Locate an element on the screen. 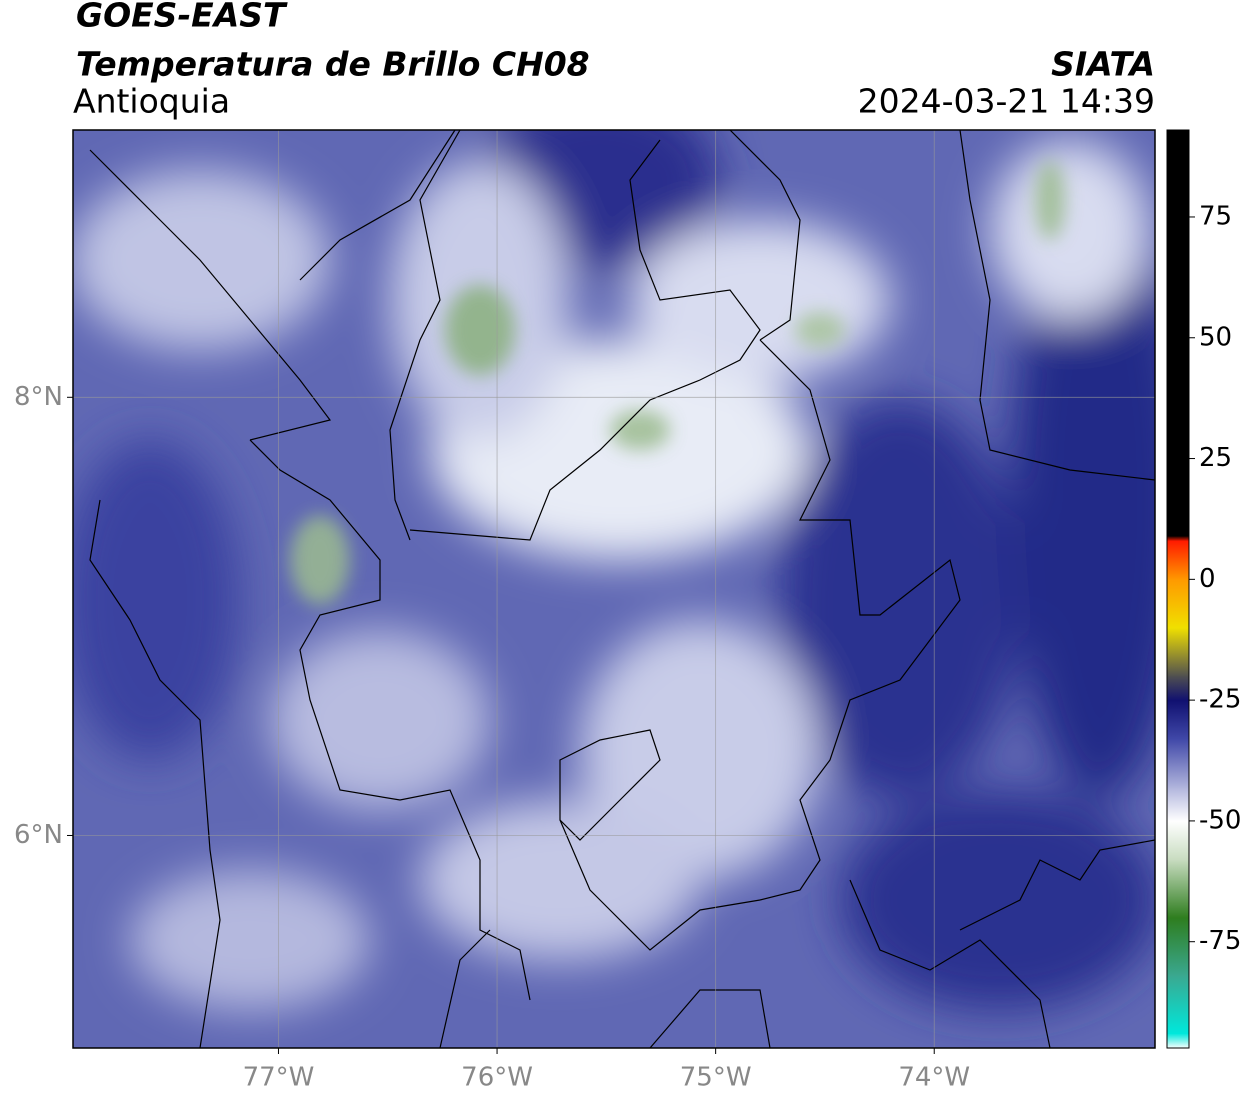 The width and height of the screenshot is (1252, 1103). y-tick-label: 6°N is located at coordinates (38, 835).